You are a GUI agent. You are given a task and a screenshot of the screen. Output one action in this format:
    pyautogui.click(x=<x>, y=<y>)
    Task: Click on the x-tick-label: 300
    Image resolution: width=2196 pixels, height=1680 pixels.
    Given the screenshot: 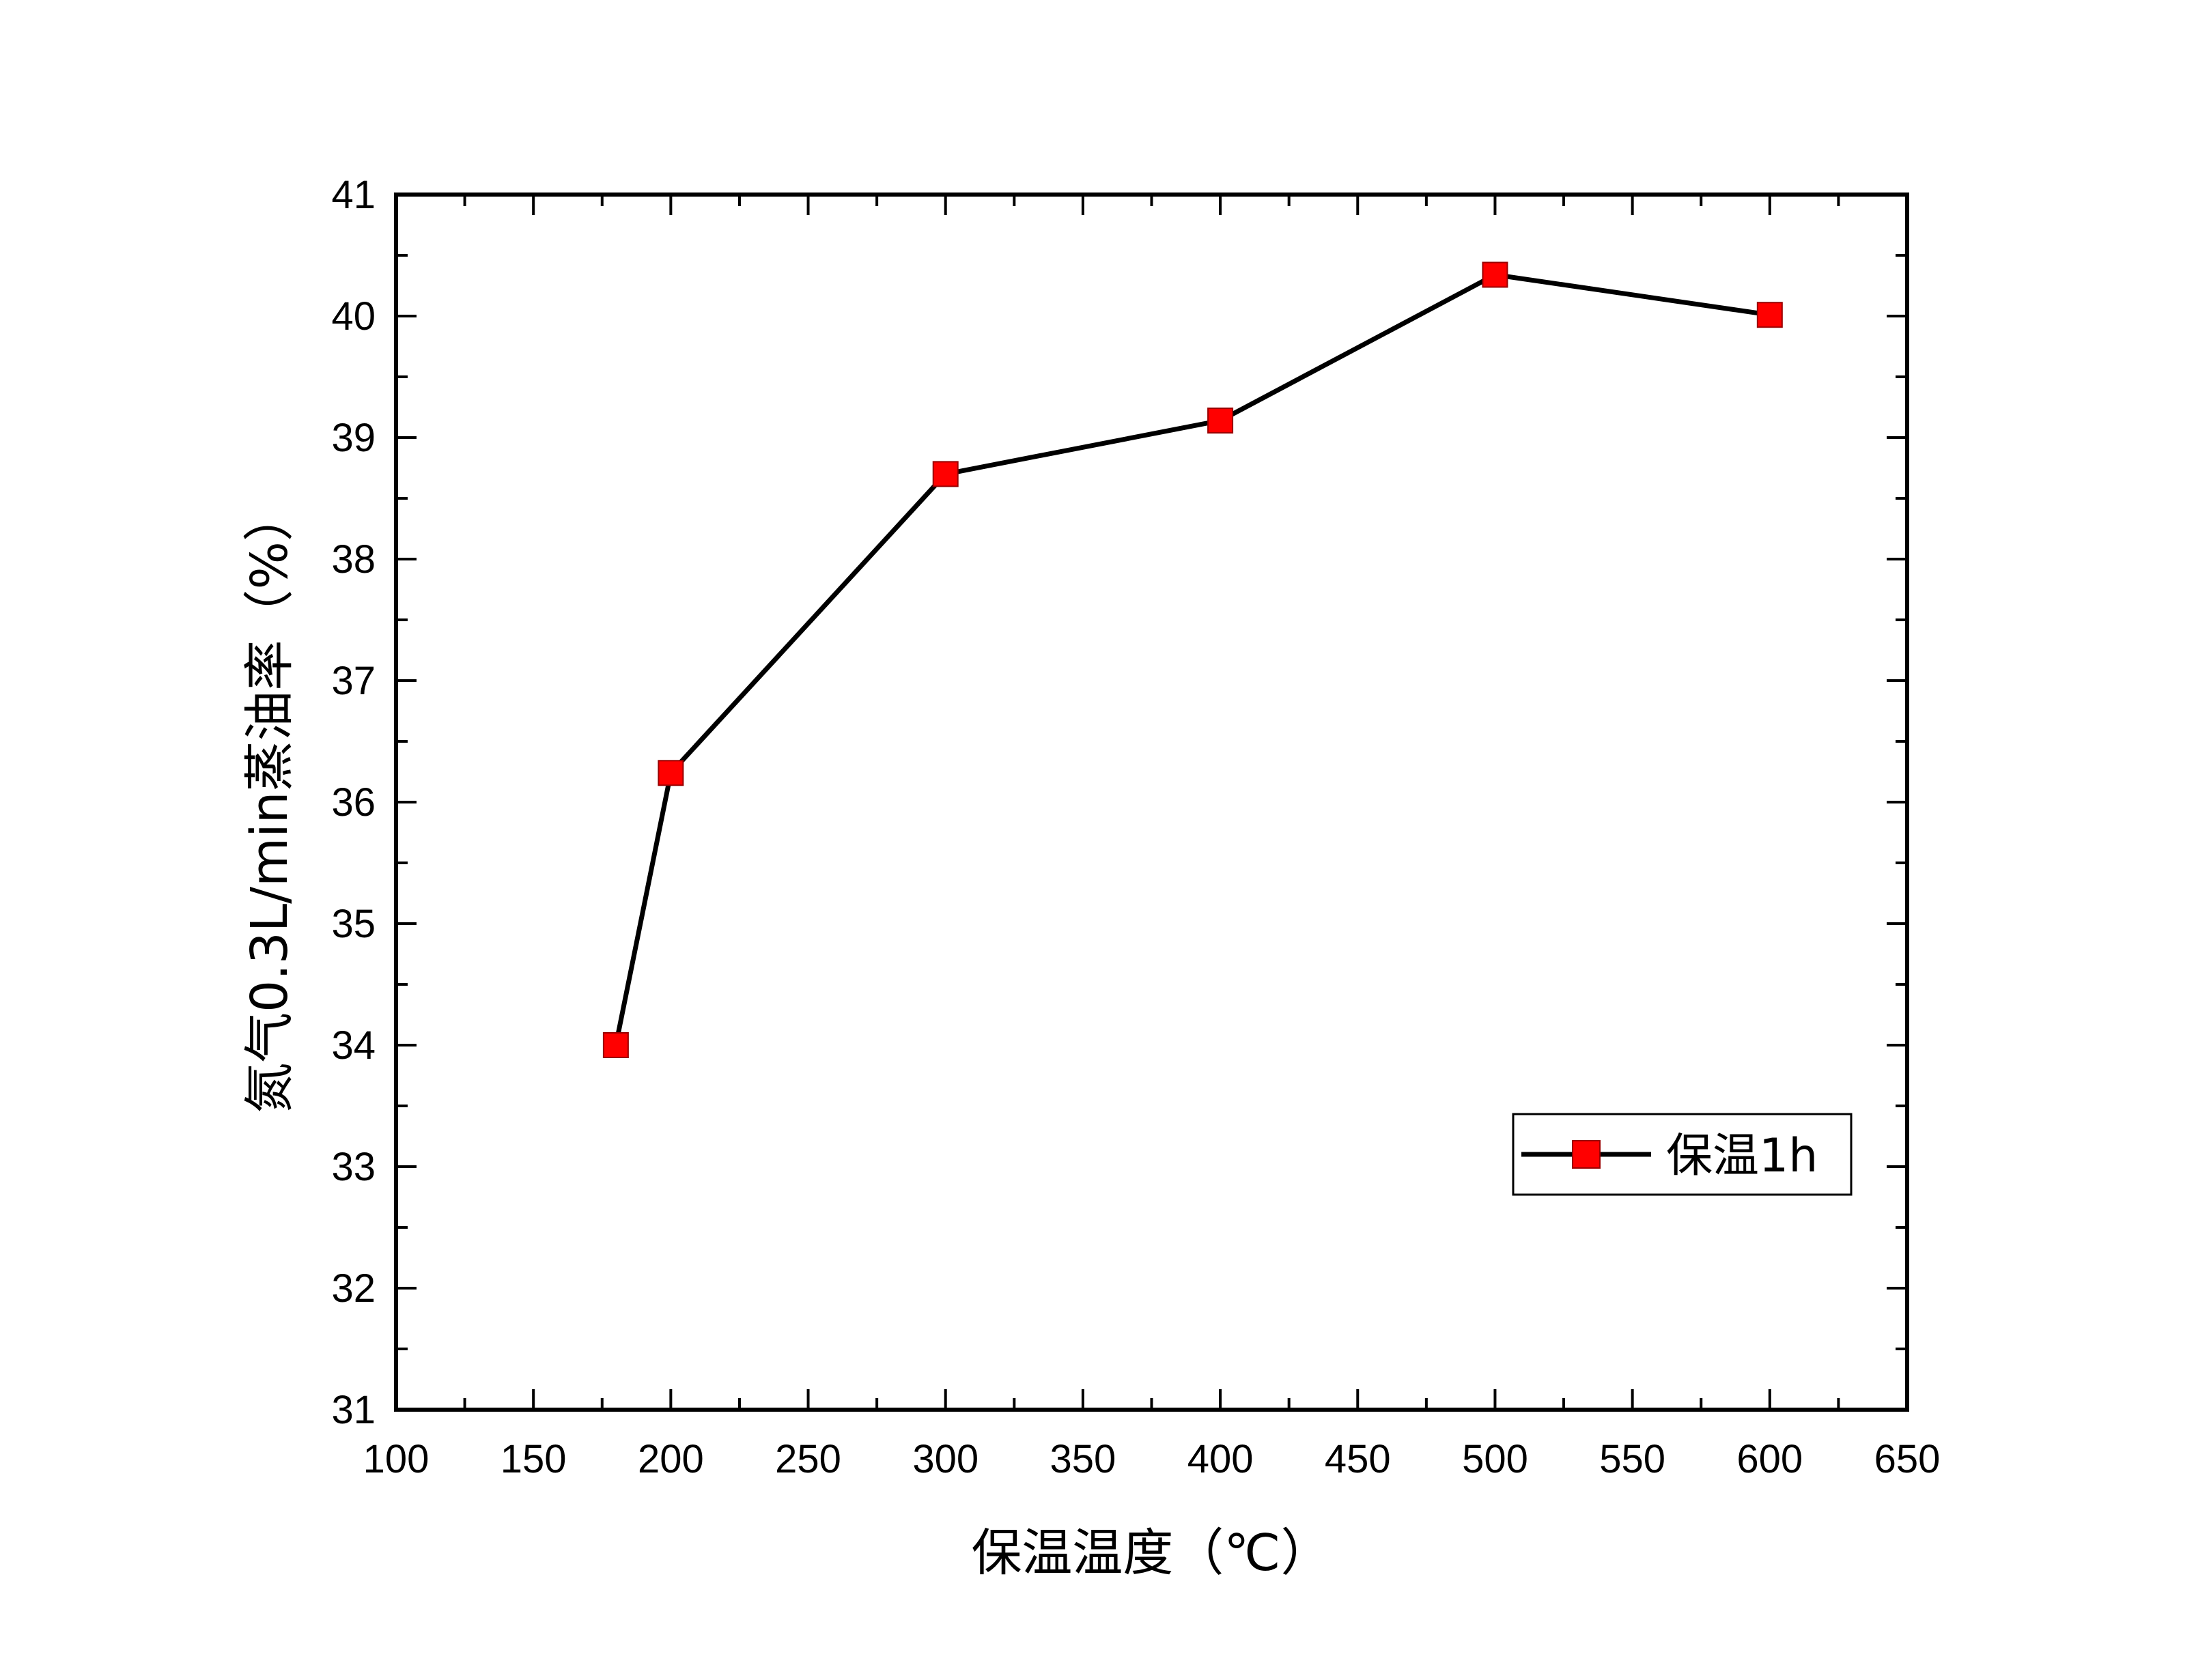 What is the action you would take?
    pyautogui.click(x=946, y=1459)
    